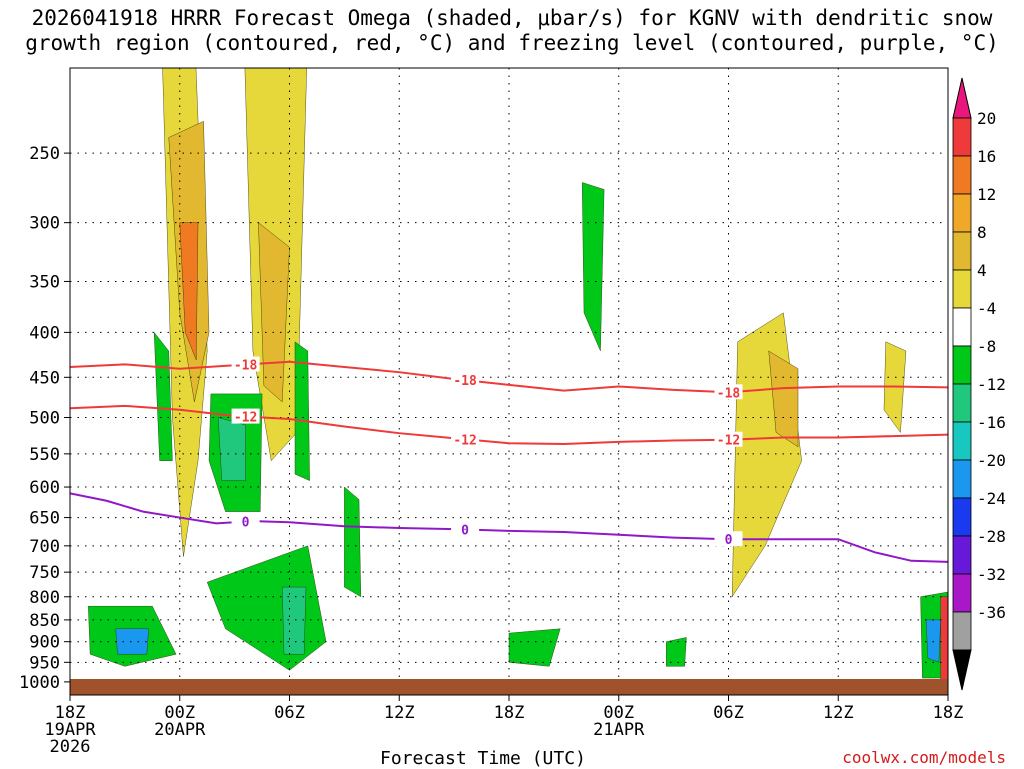  I want to click on pressure-label: 750, so click(44, 573).